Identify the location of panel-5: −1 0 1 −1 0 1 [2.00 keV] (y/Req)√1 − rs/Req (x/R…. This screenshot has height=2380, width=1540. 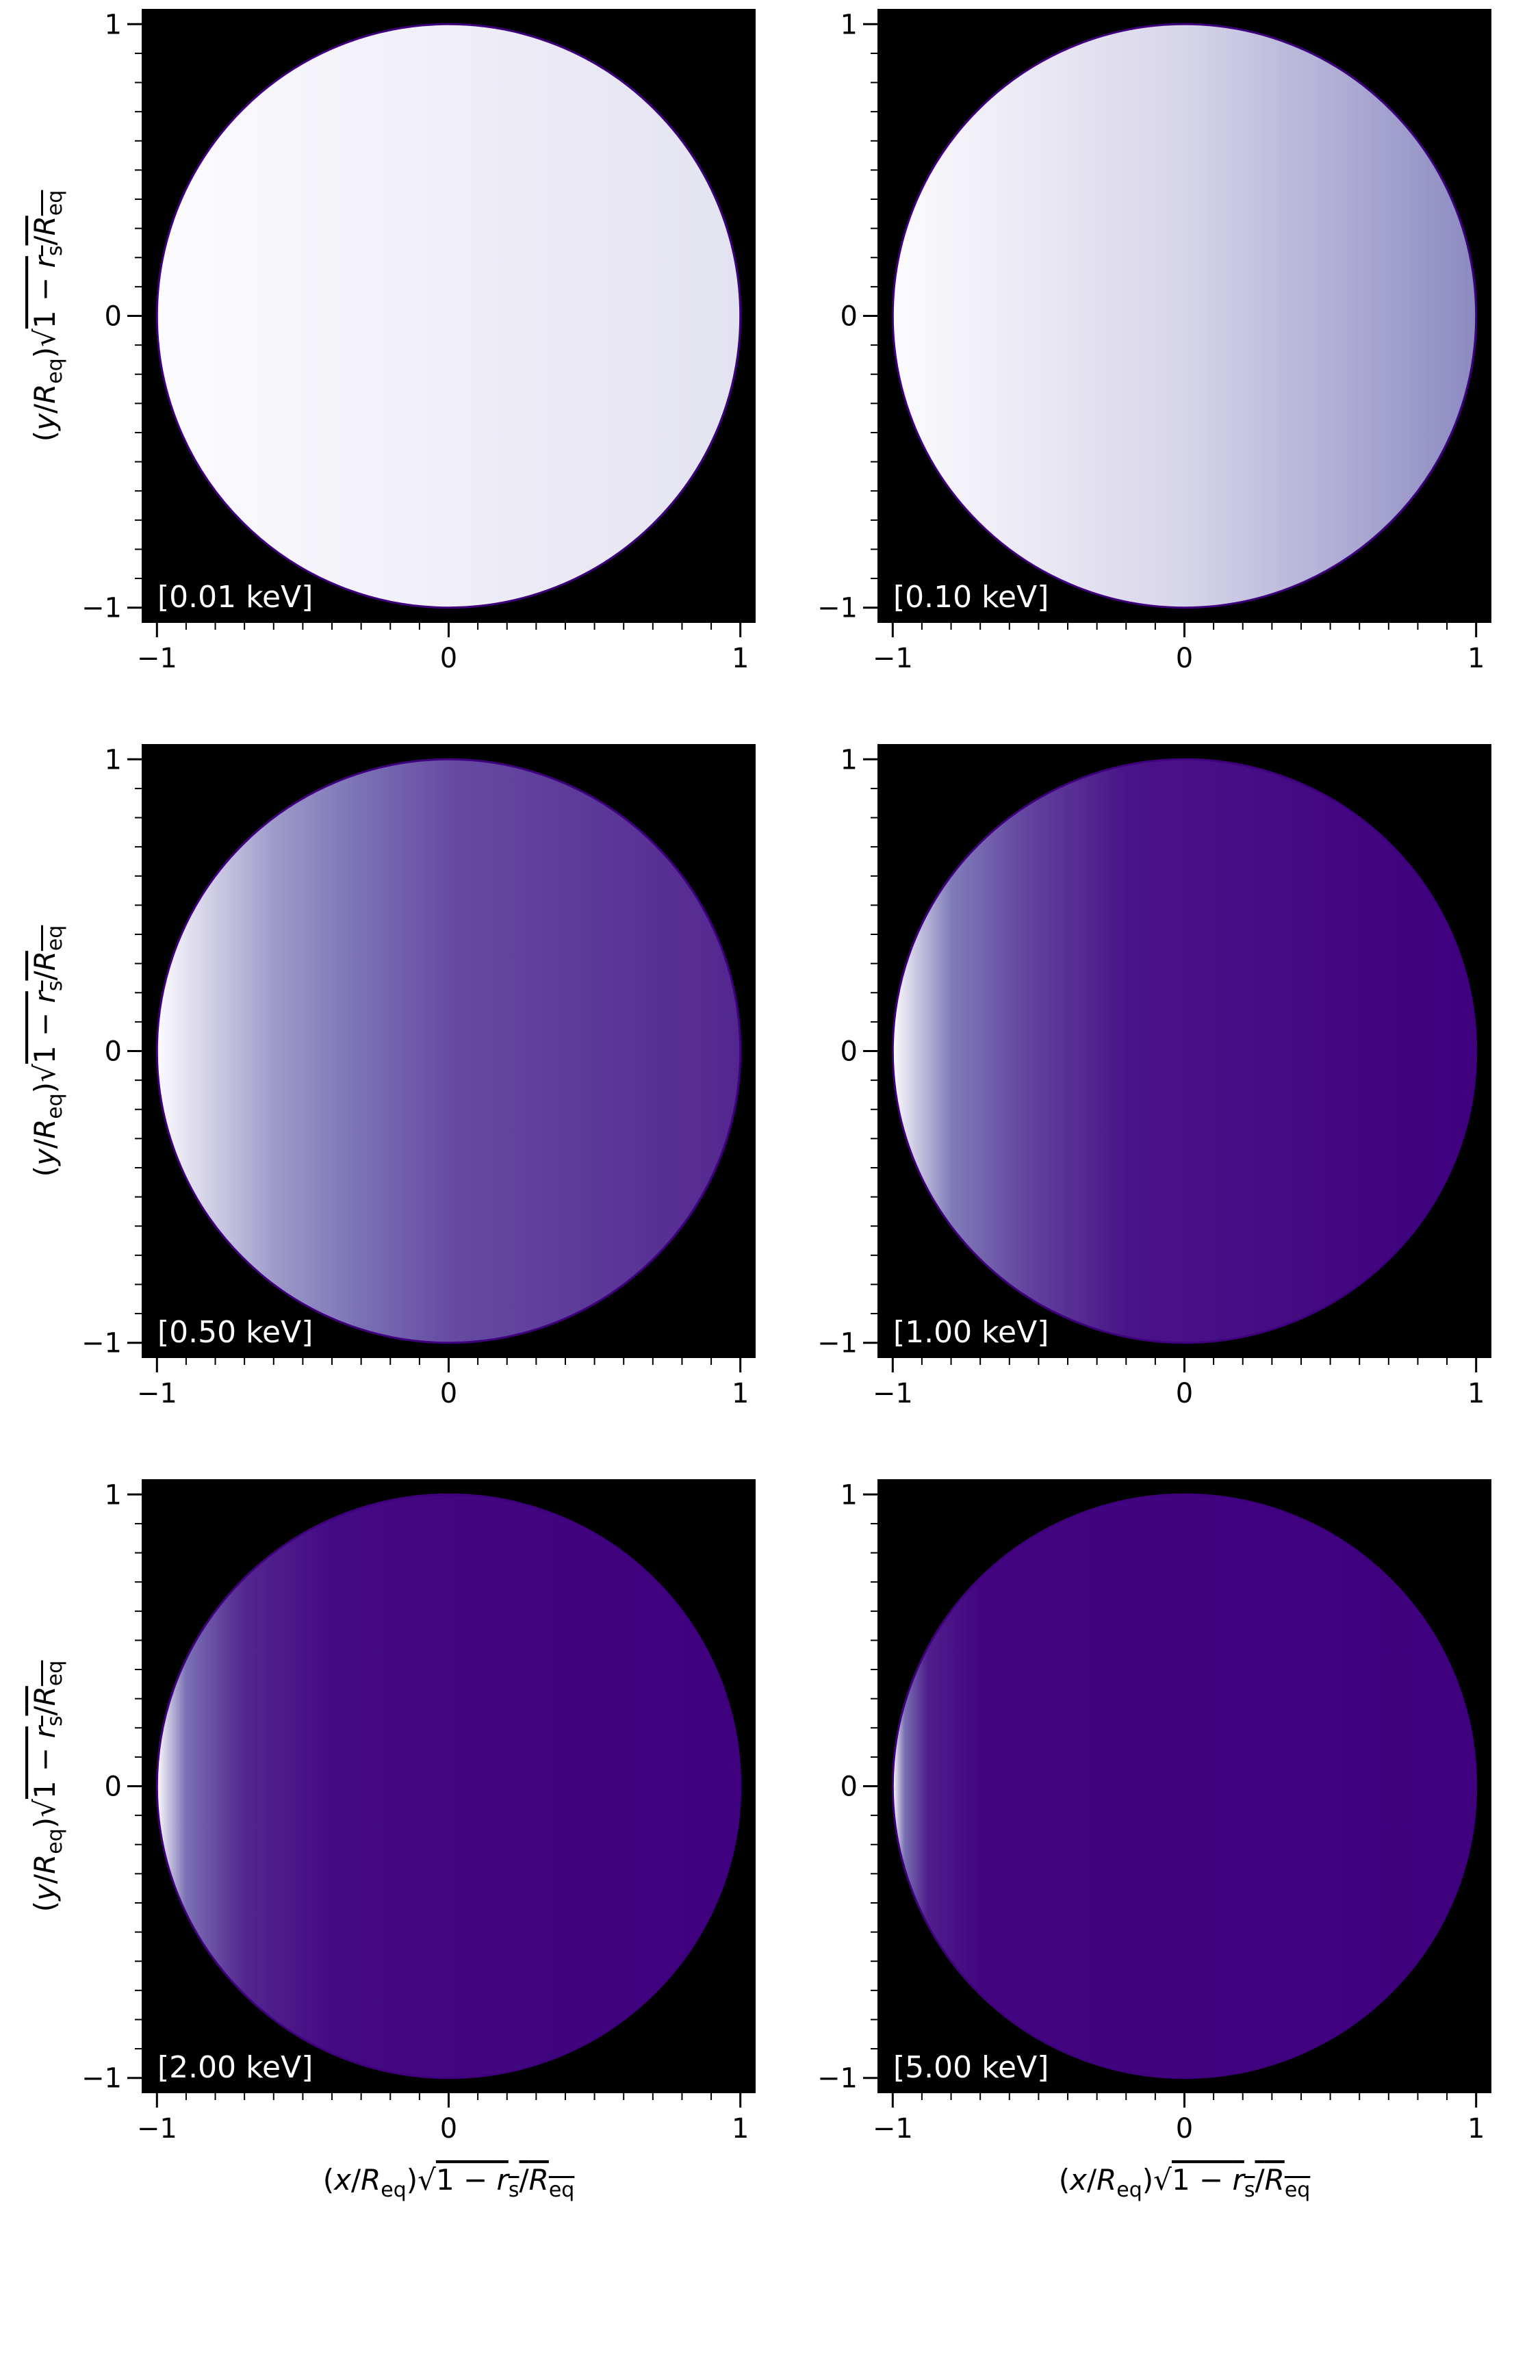
(392, 1840).